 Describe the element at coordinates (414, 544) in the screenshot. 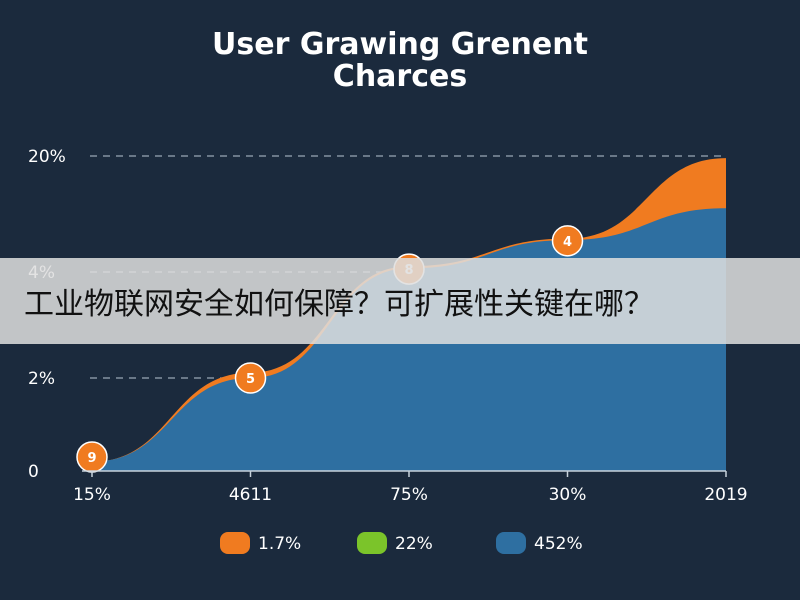

I see `legend-label: 22%` at that location.